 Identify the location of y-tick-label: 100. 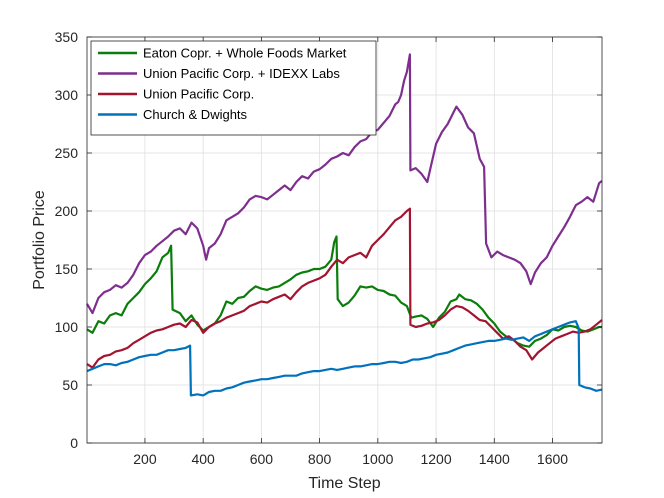
(67, 327).